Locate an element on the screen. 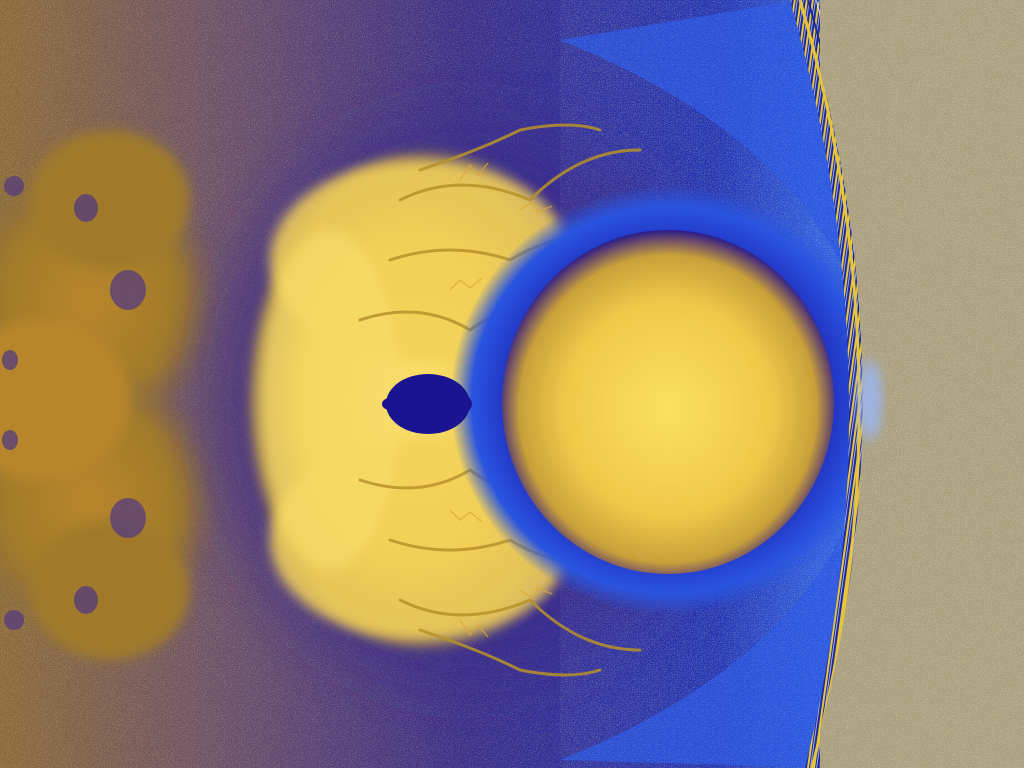  left-dark-spots is located at coordinates (74, 403).